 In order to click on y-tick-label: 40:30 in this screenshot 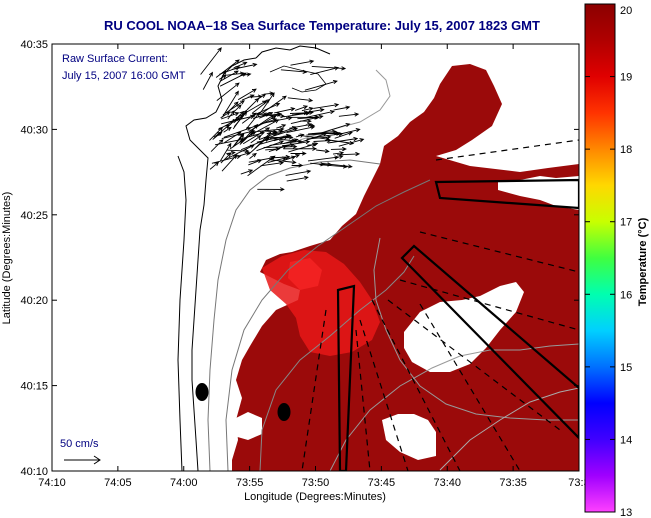, I will do `click(34, 130)`.